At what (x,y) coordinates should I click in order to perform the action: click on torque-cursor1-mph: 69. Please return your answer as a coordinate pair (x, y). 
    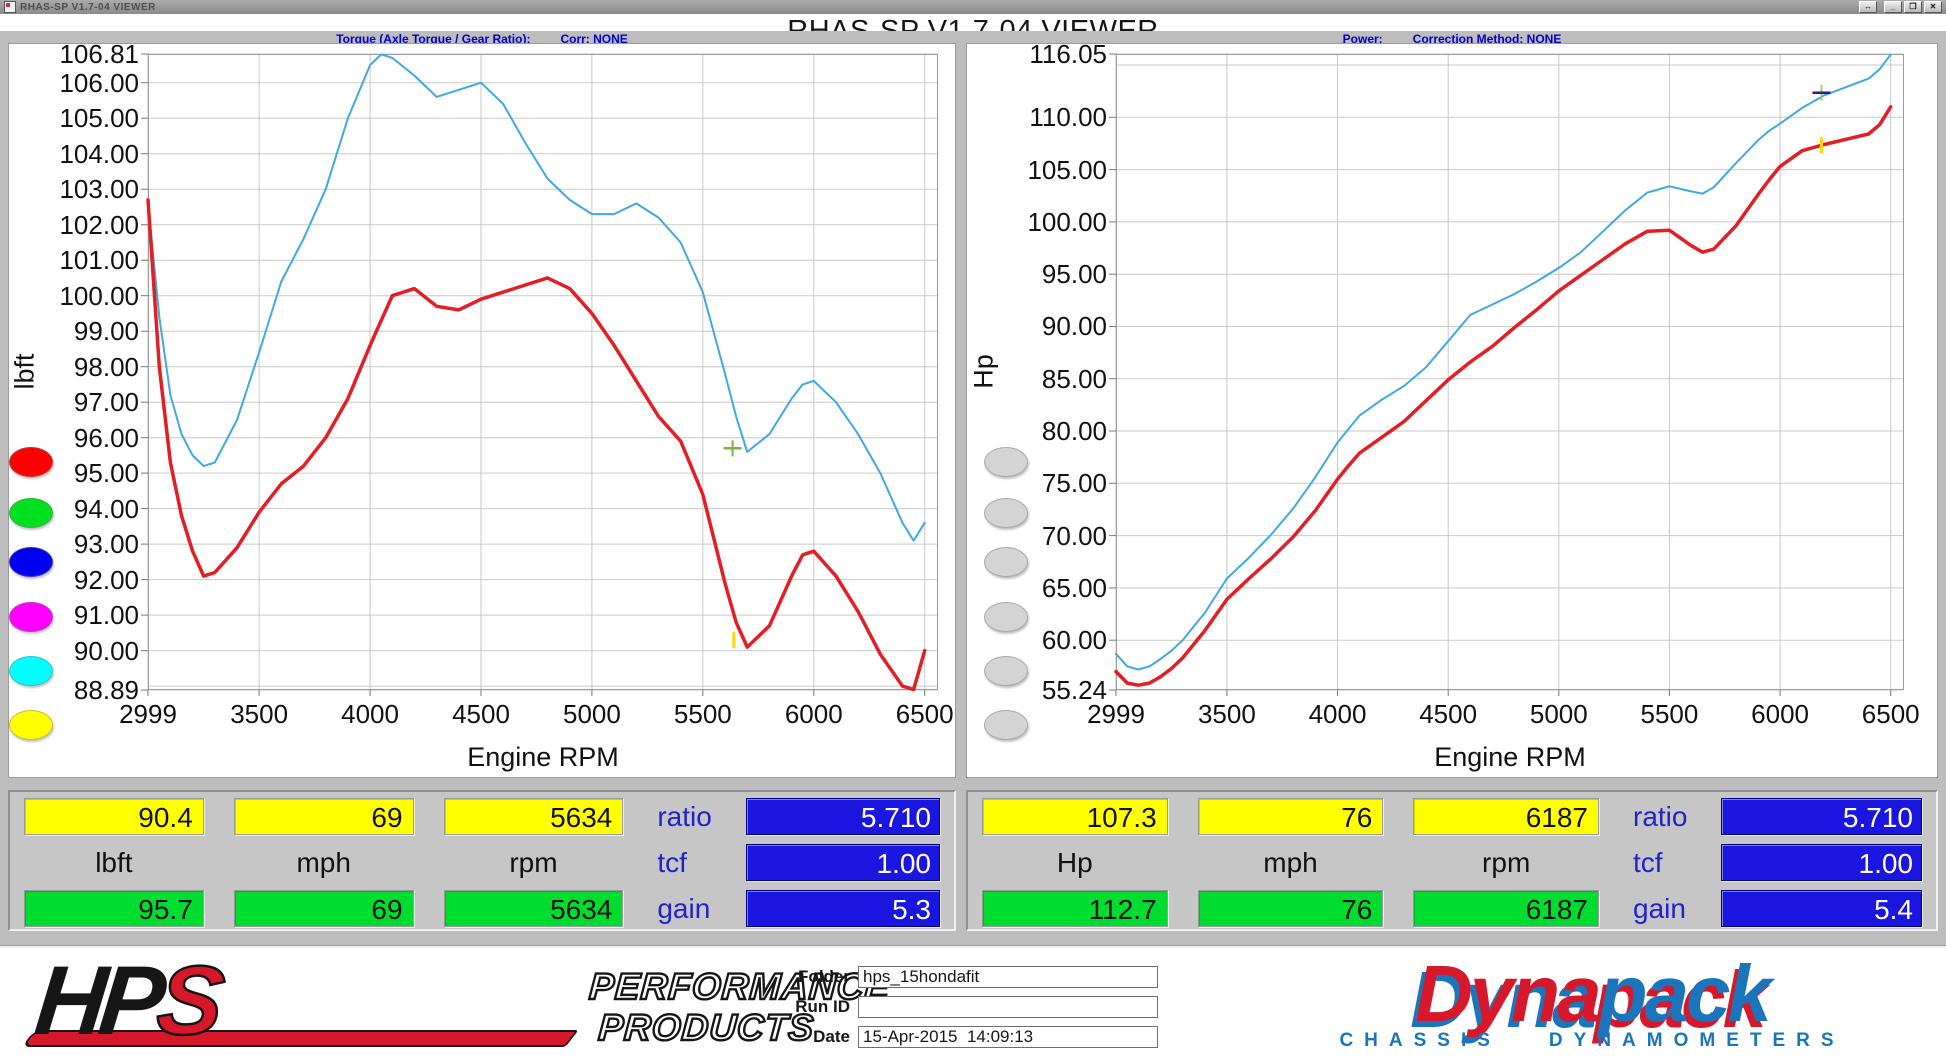
    Looking at the image, I should click on (323, 816).